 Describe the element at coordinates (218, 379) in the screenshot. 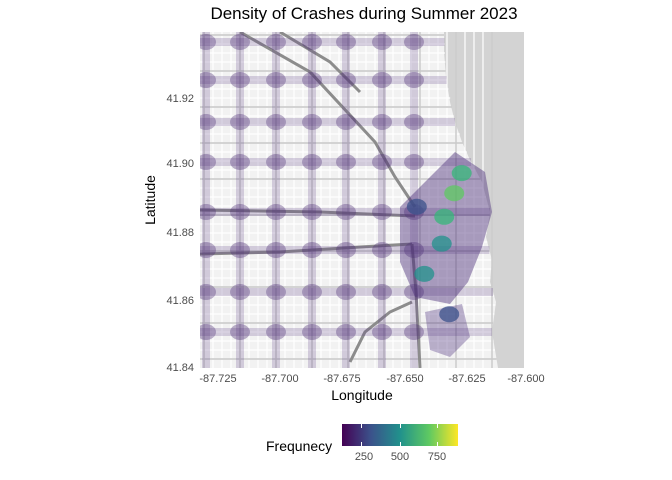

I see `x-tick-87.725: -87.725` at that location.